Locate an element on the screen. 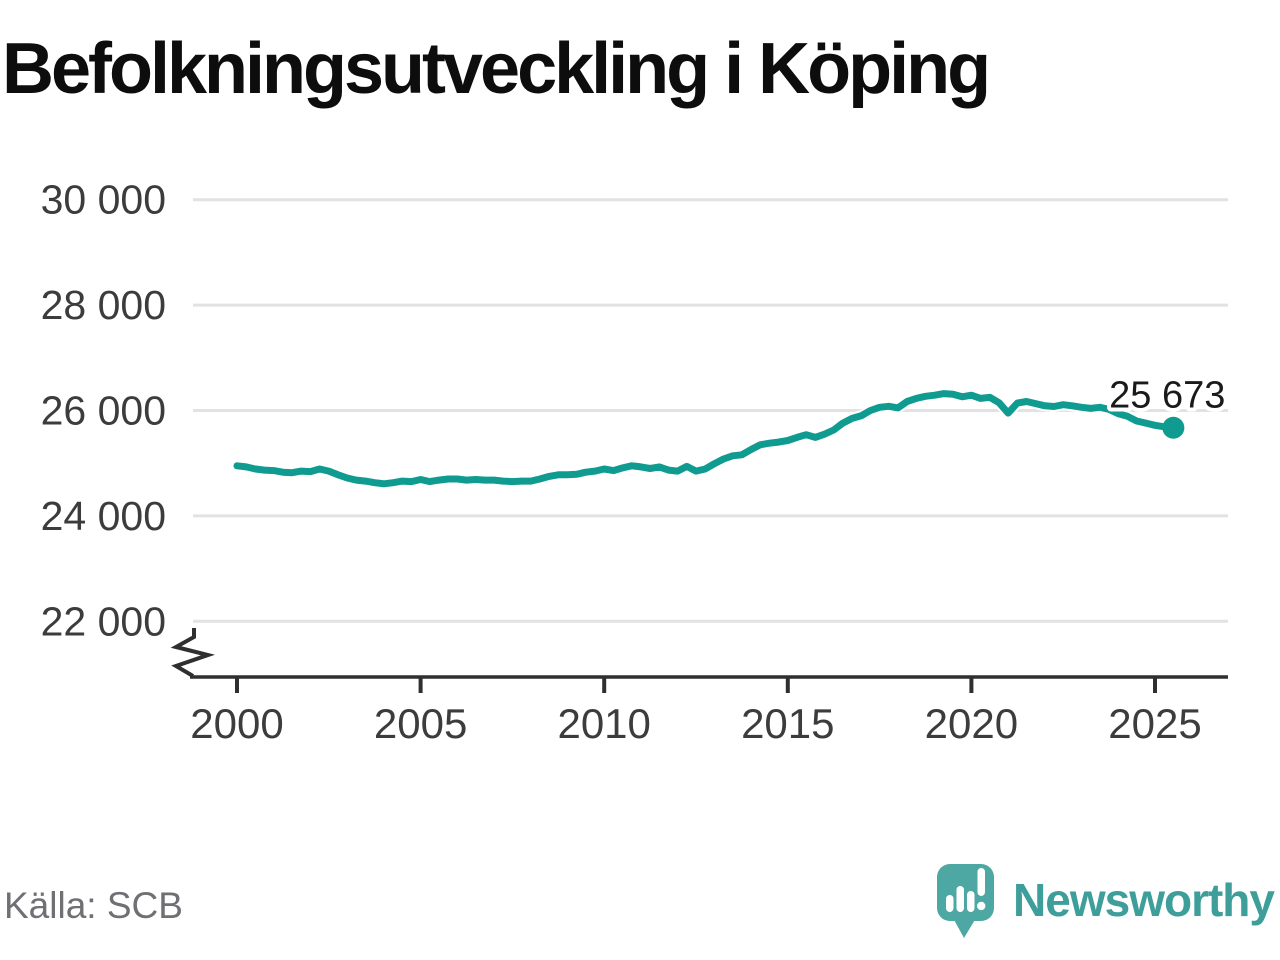  newsworthy-branding: Newsworthy is located at coordinates (1105, 900).